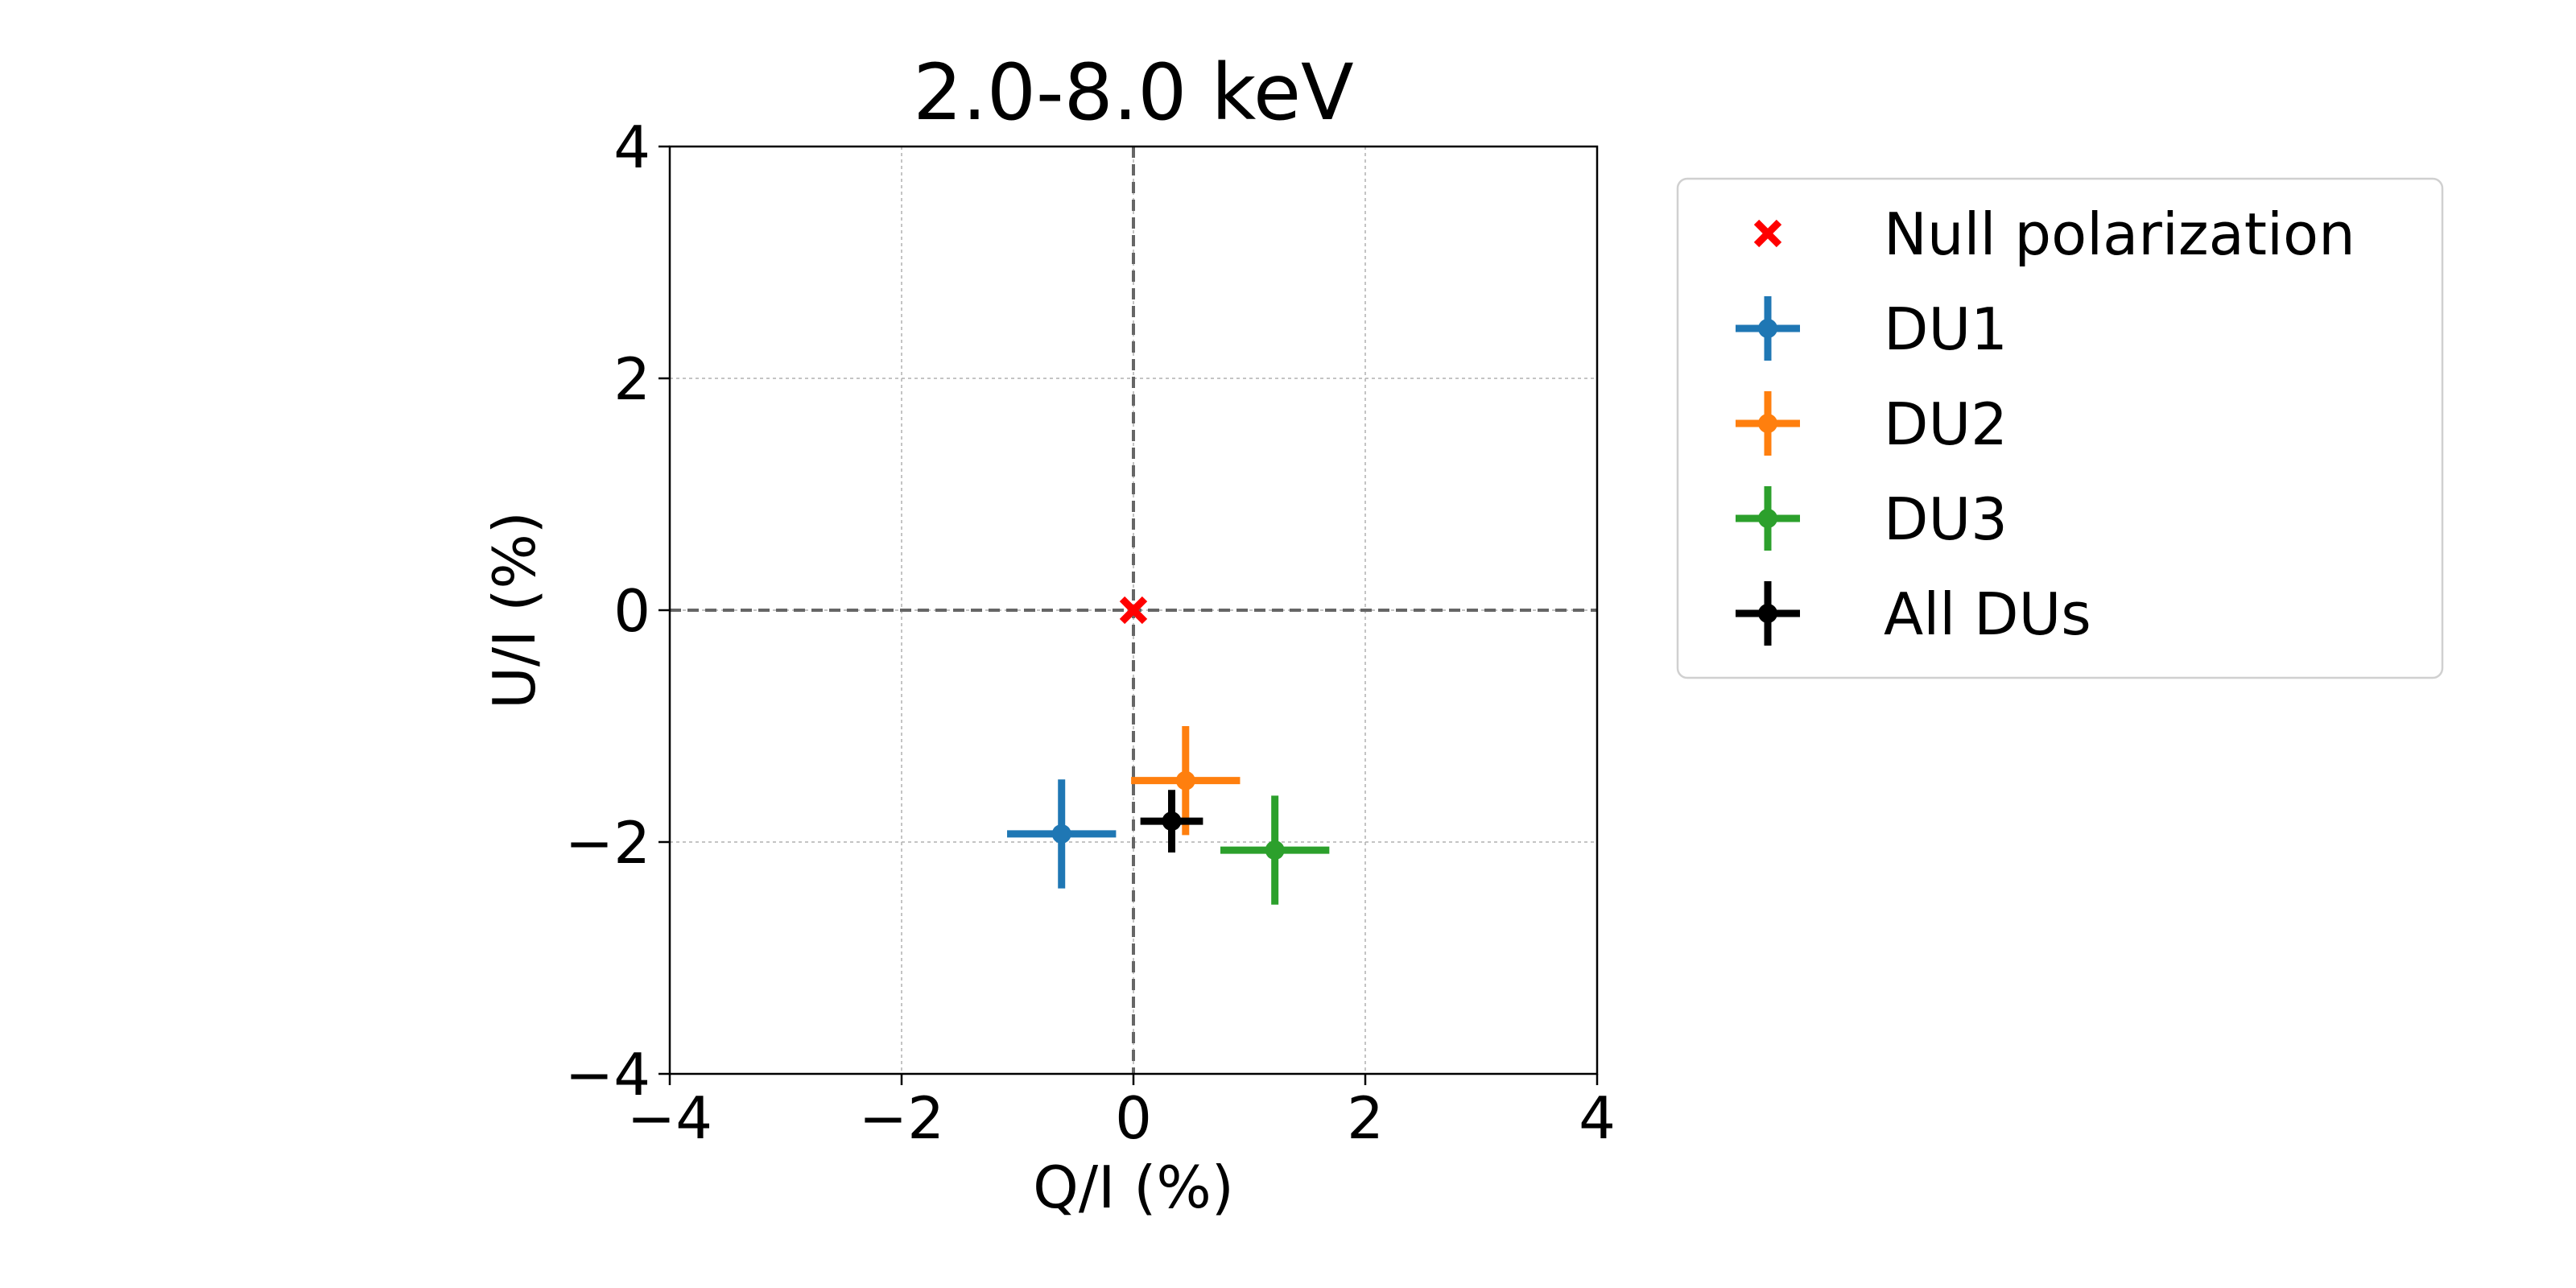 This screenshot has height=1288, width=2576. I want to click on x-tick-label: −4, so click(669, 1118).